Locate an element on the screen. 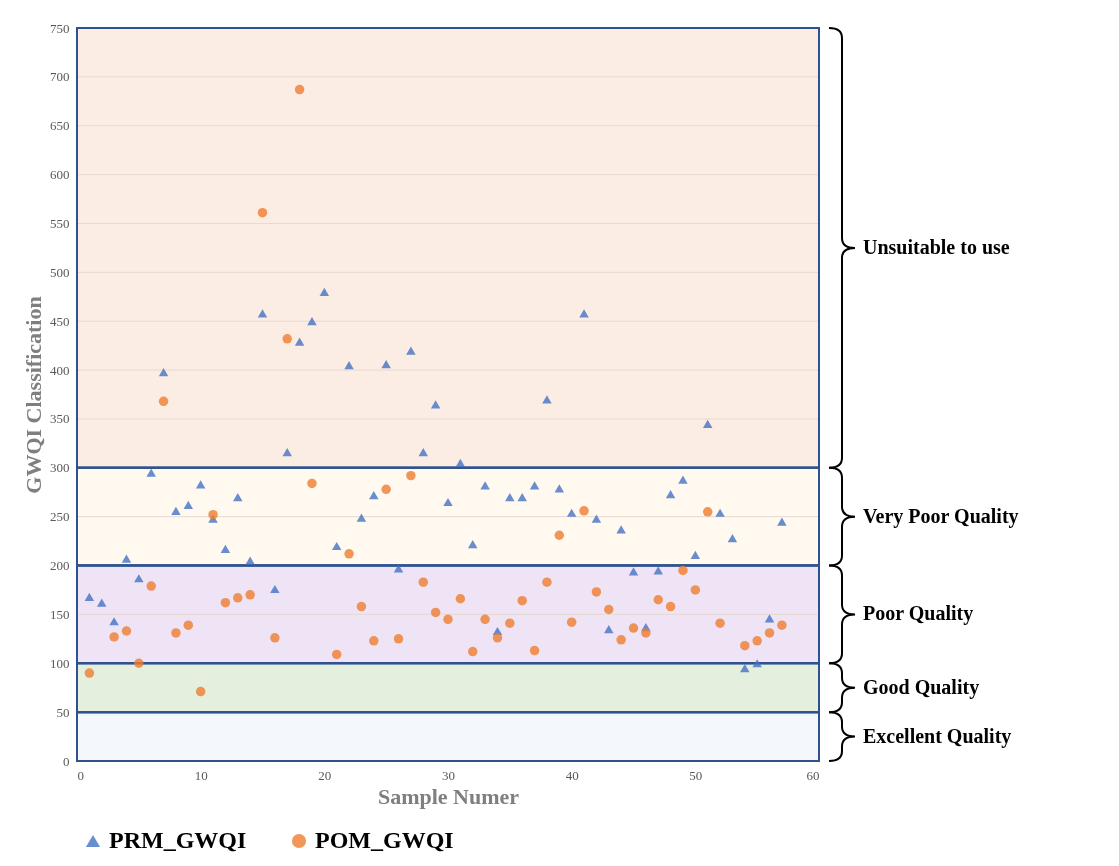  legend-label: PRM_GWQI is located at coordinates (178, 840).